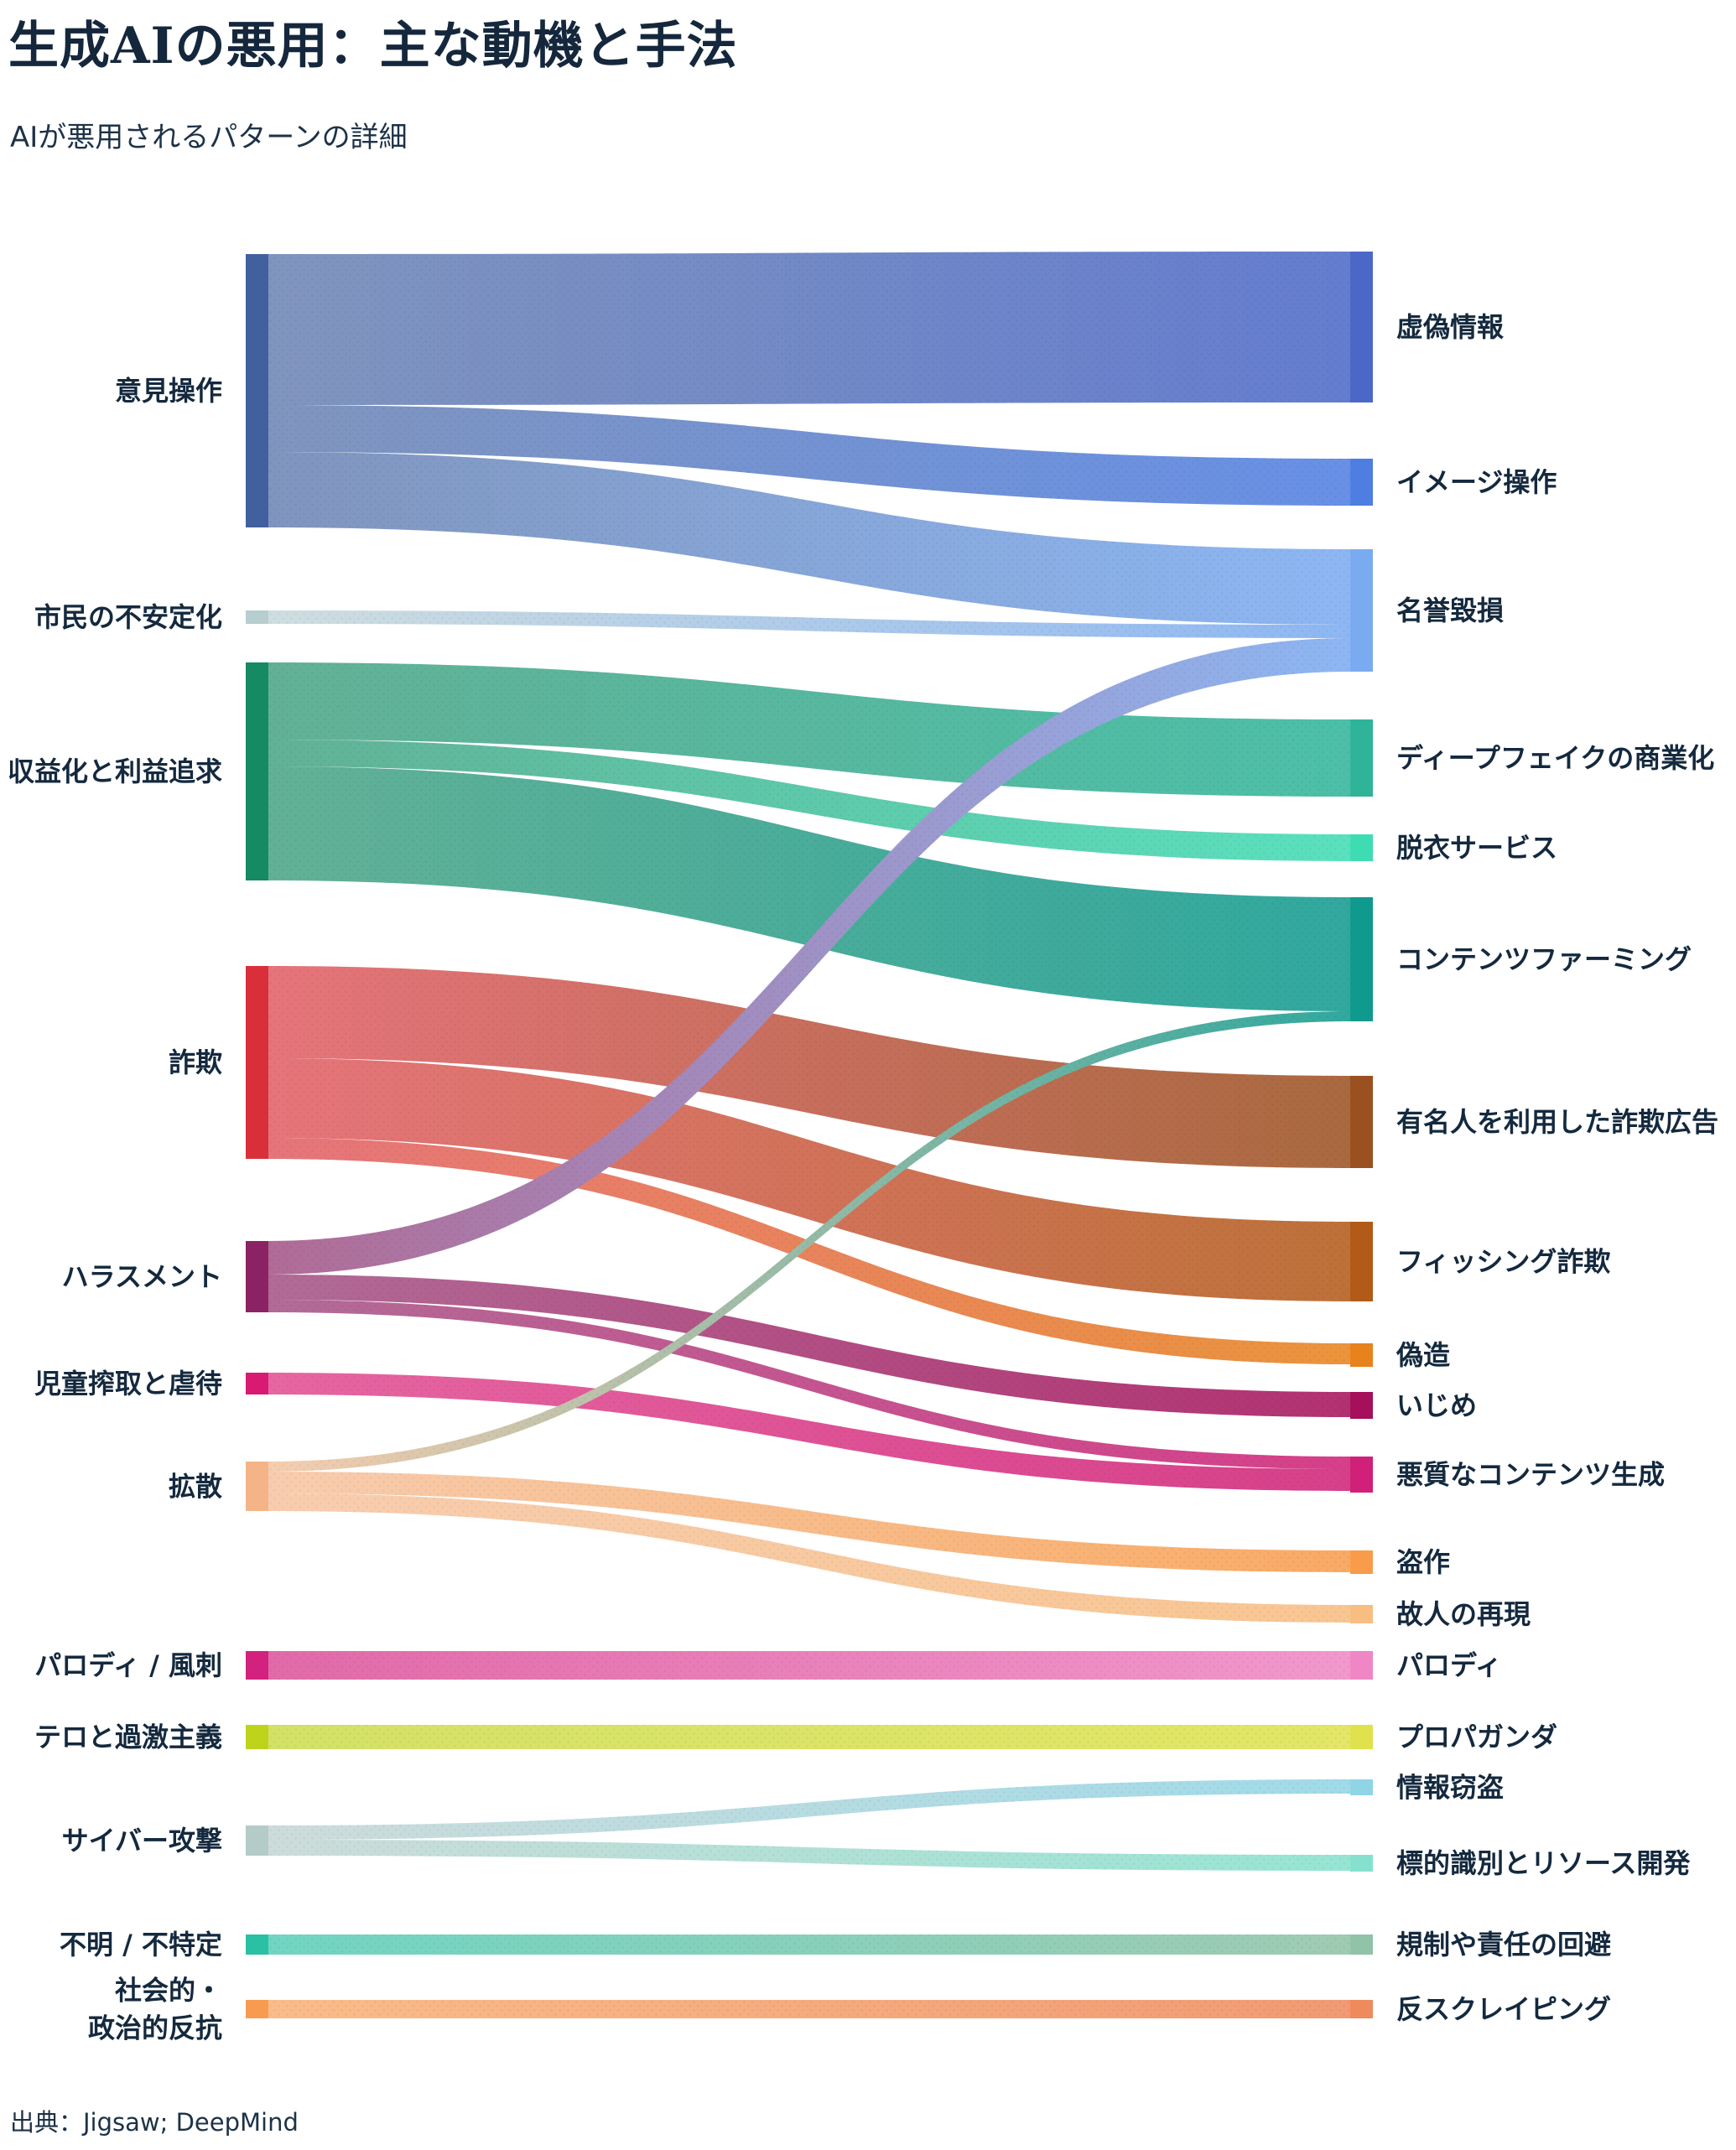 The height and width of the screenshot is (2150, 1736). Describe the element at coordinates (1423, 1562) in the screenshot. I see `sankey-node-label-plagiarism: 盗作` at that location.